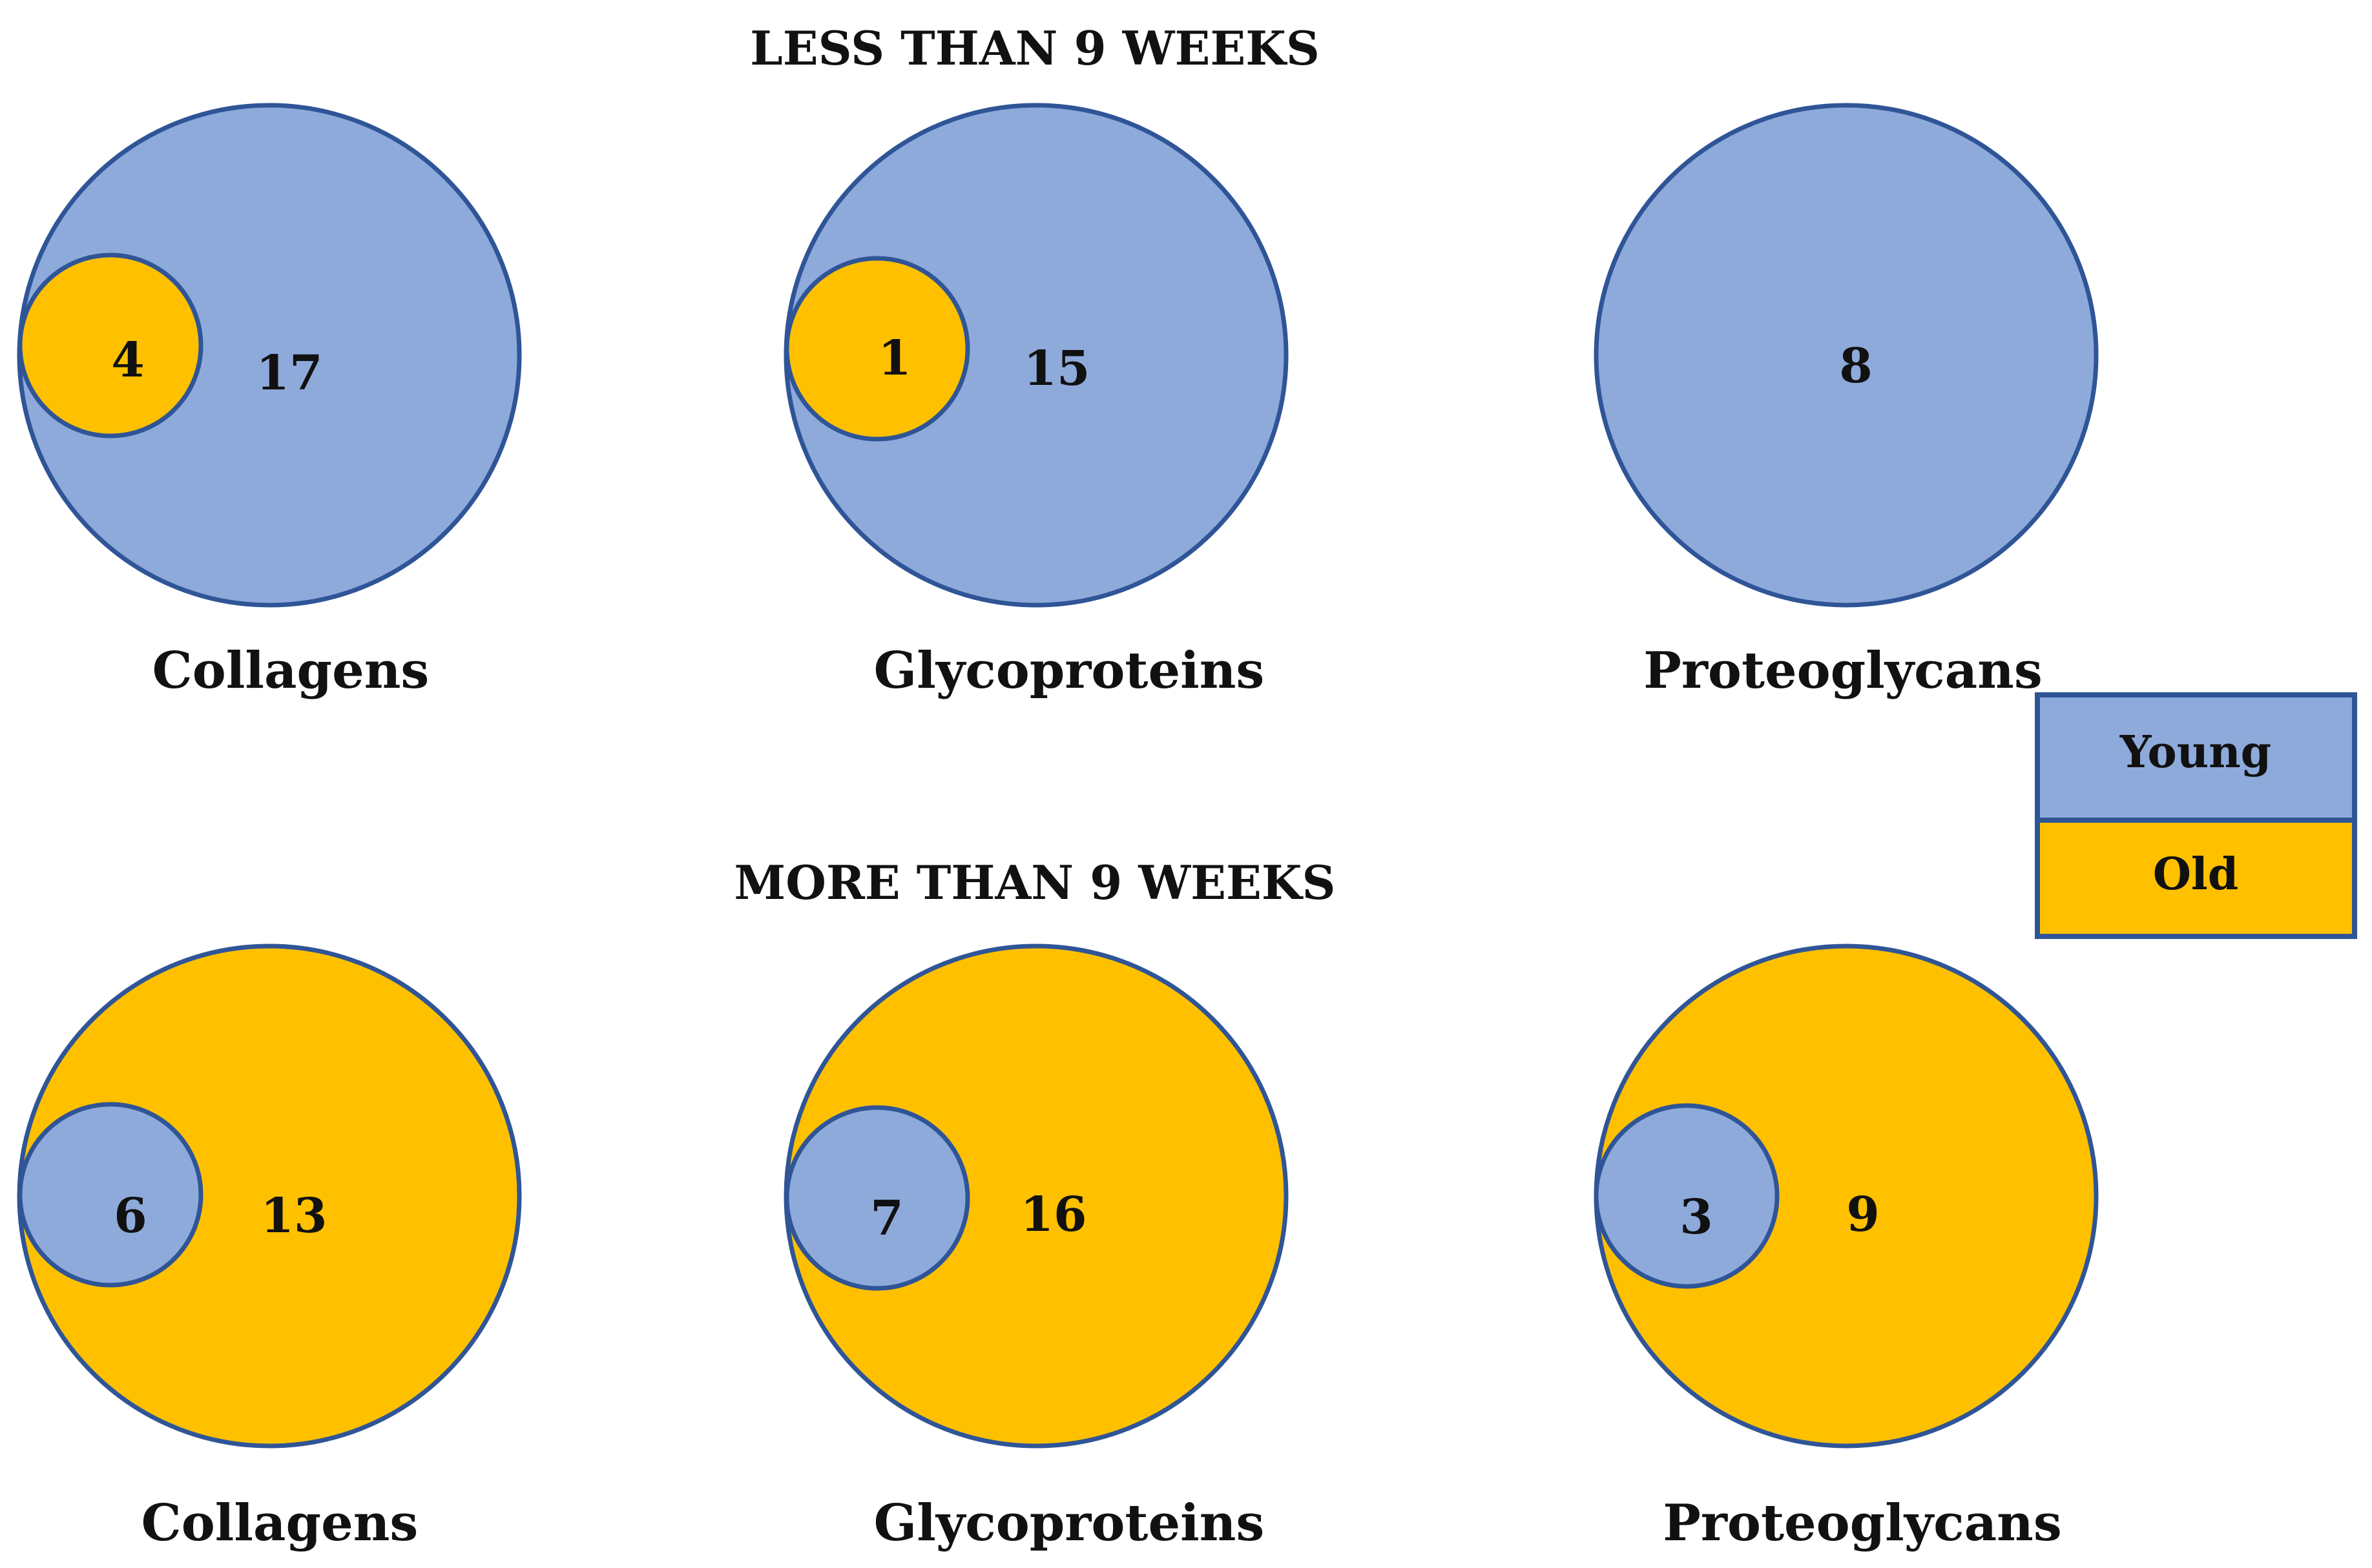 The width and height of the screenshot is (2372, 1568). Describe the element at coordinates (2195, 752) in the screenshot. I see `legend-label-young: Young` at that location.